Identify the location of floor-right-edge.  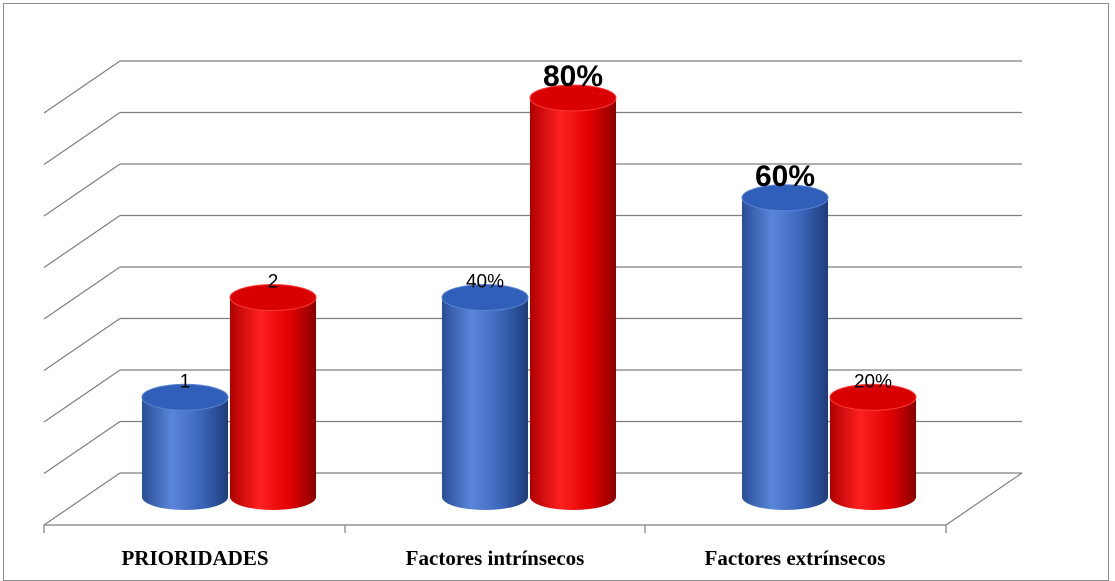
(984, 499).